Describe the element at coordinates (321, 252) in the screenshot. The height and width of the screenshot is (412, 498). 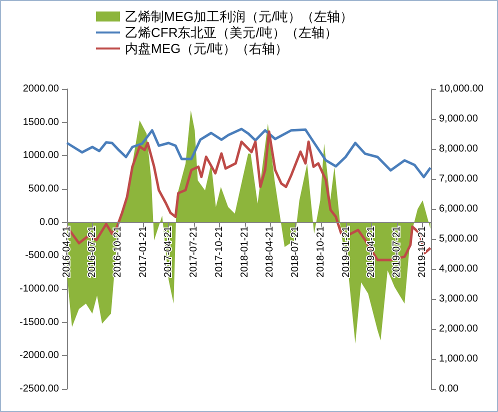
I see `x-tick-label: 2018-10-21` at that location.